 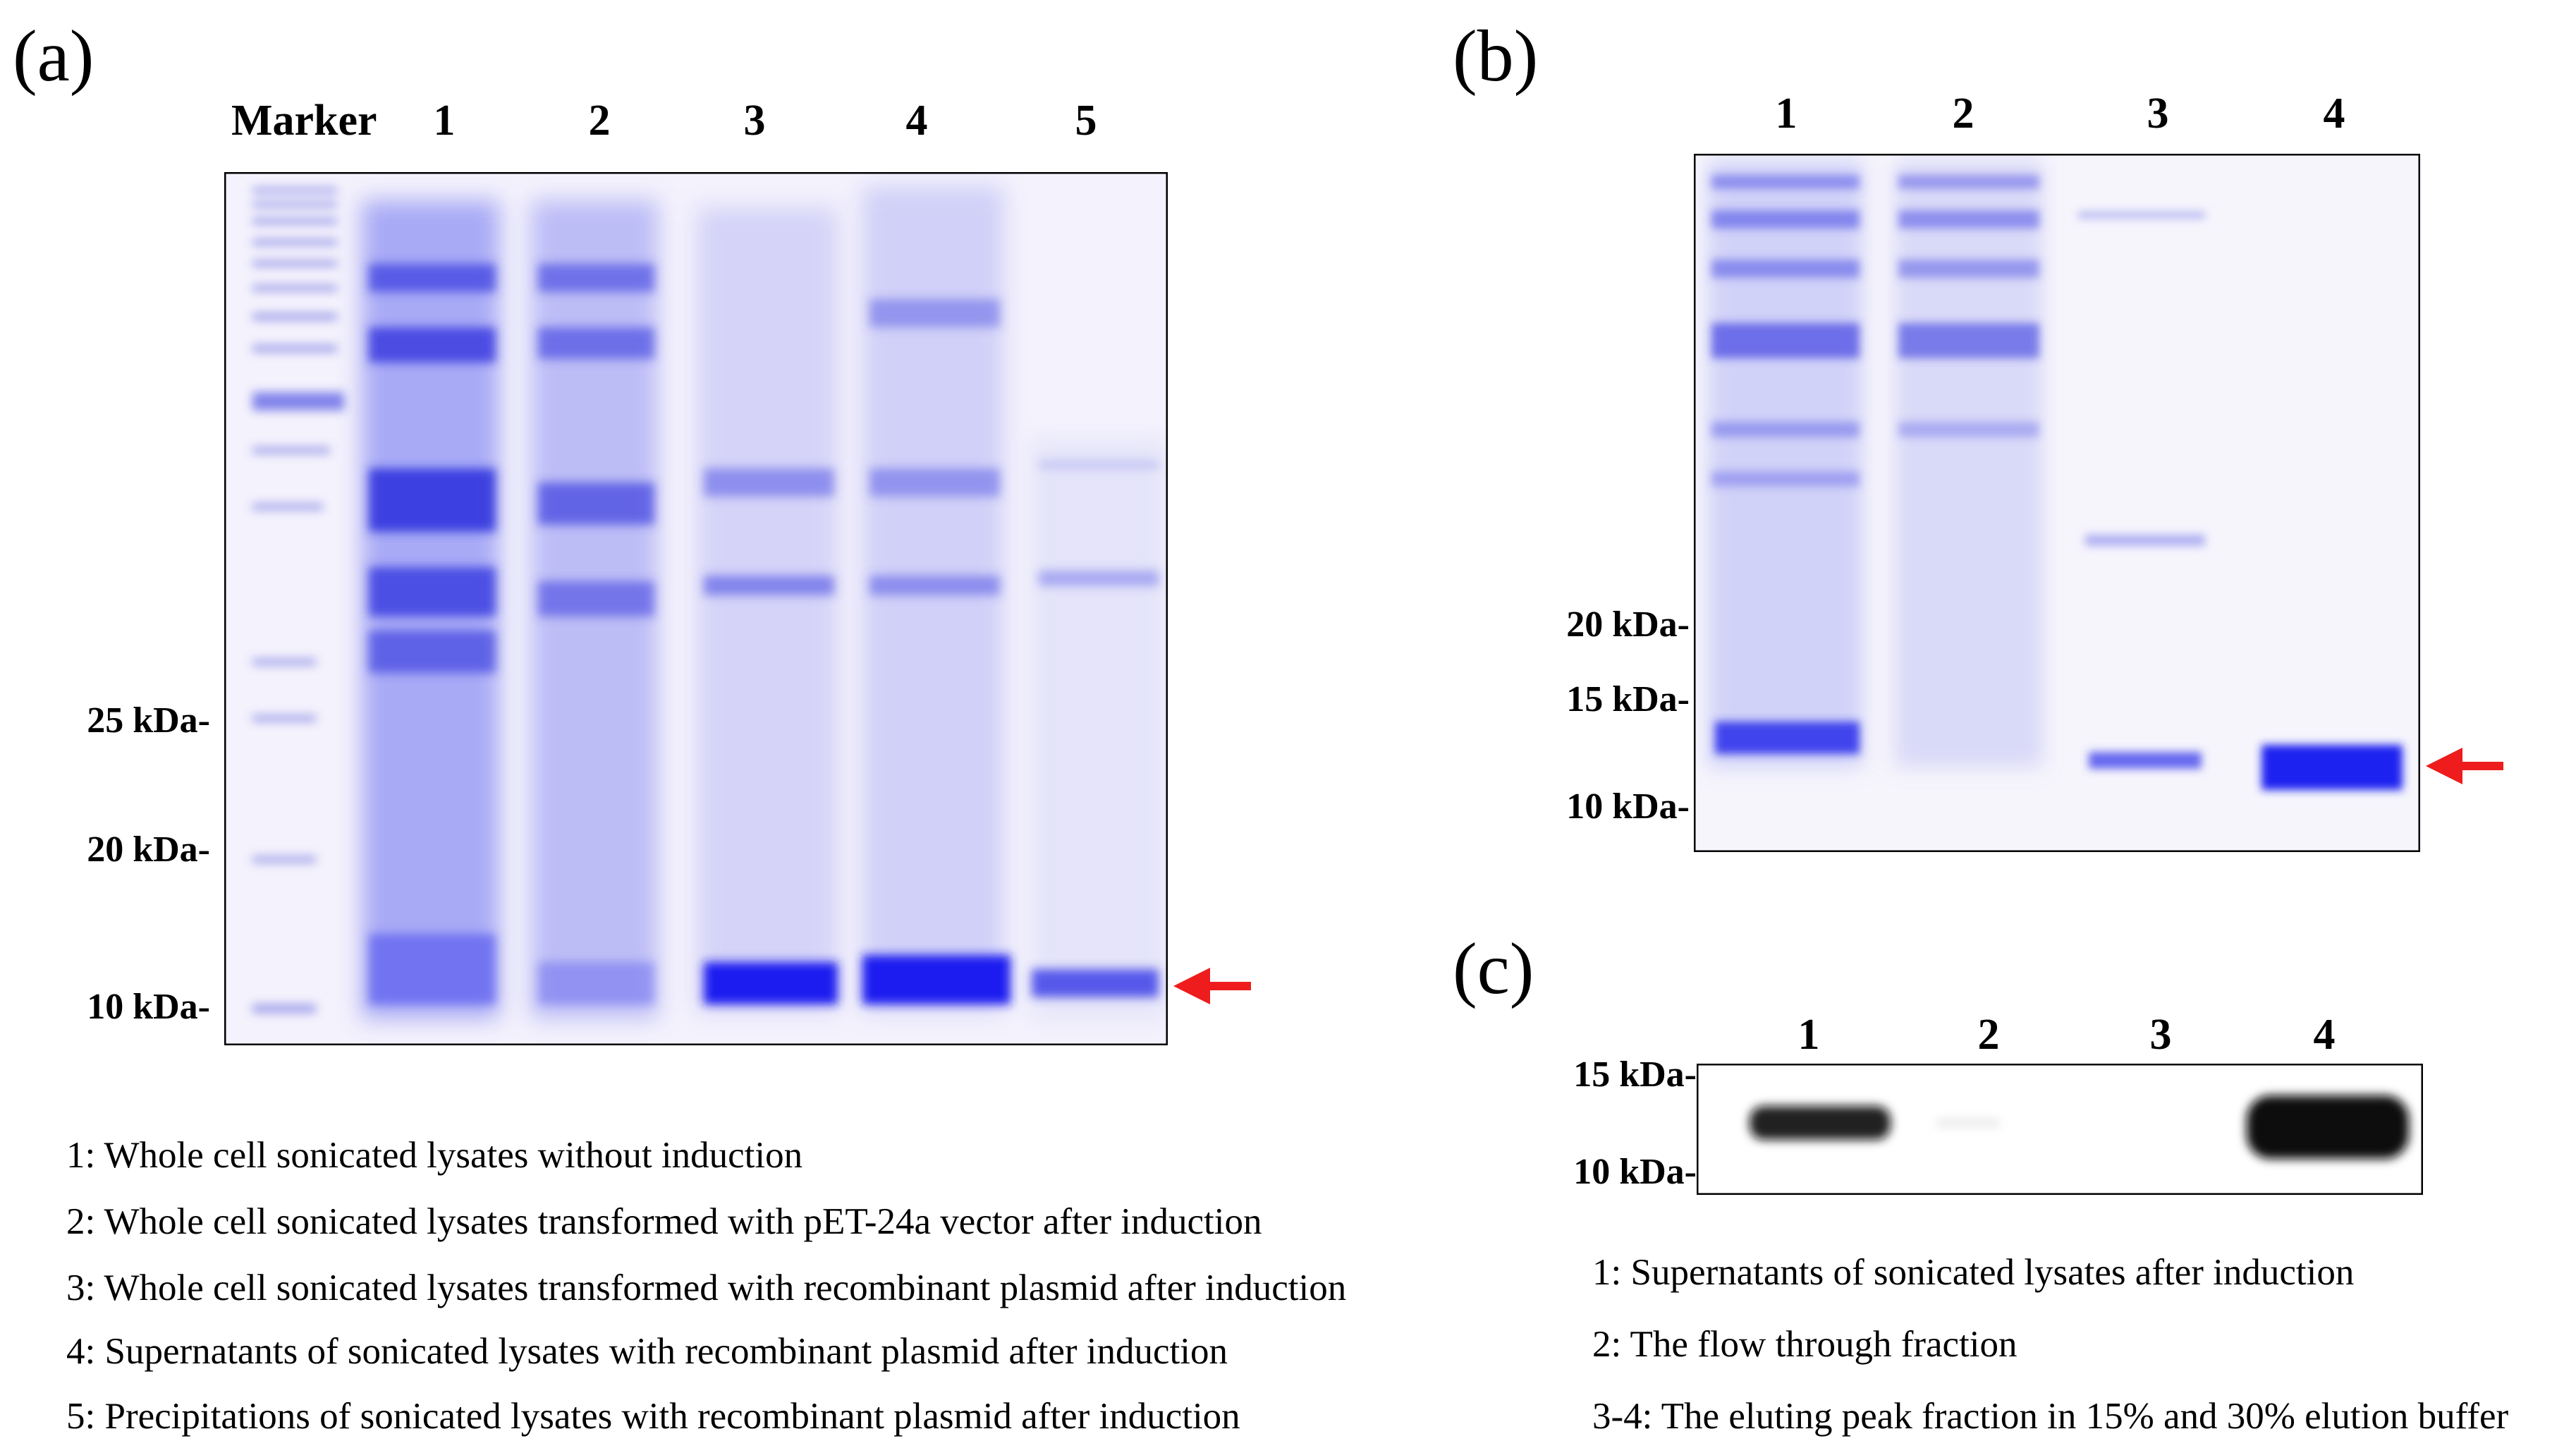 I want to click on gel-b-lane-1-smear, so click(x=1785, y=464).